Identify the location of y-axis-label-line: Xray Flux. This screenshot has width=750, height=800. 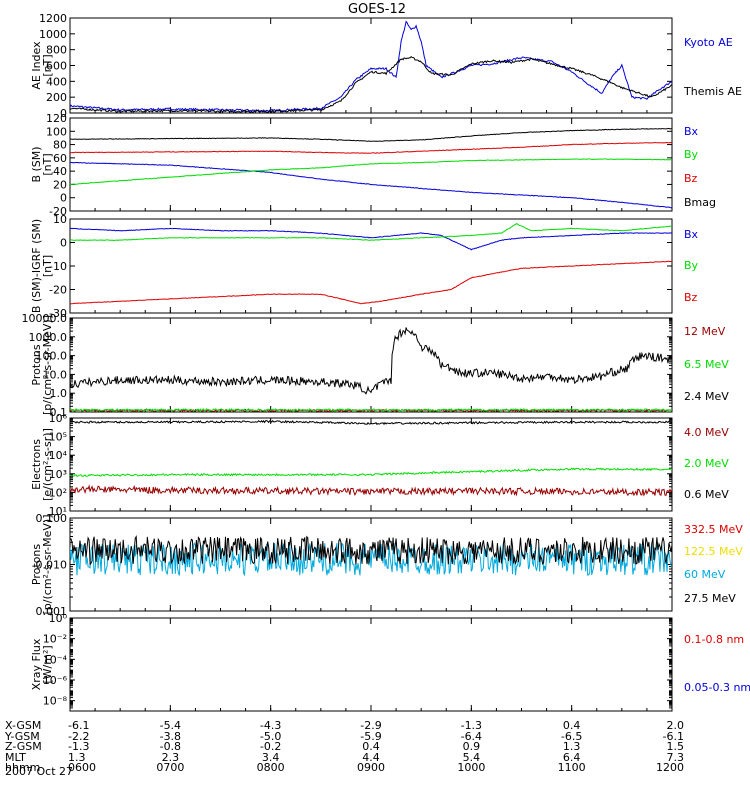
(36, 664).